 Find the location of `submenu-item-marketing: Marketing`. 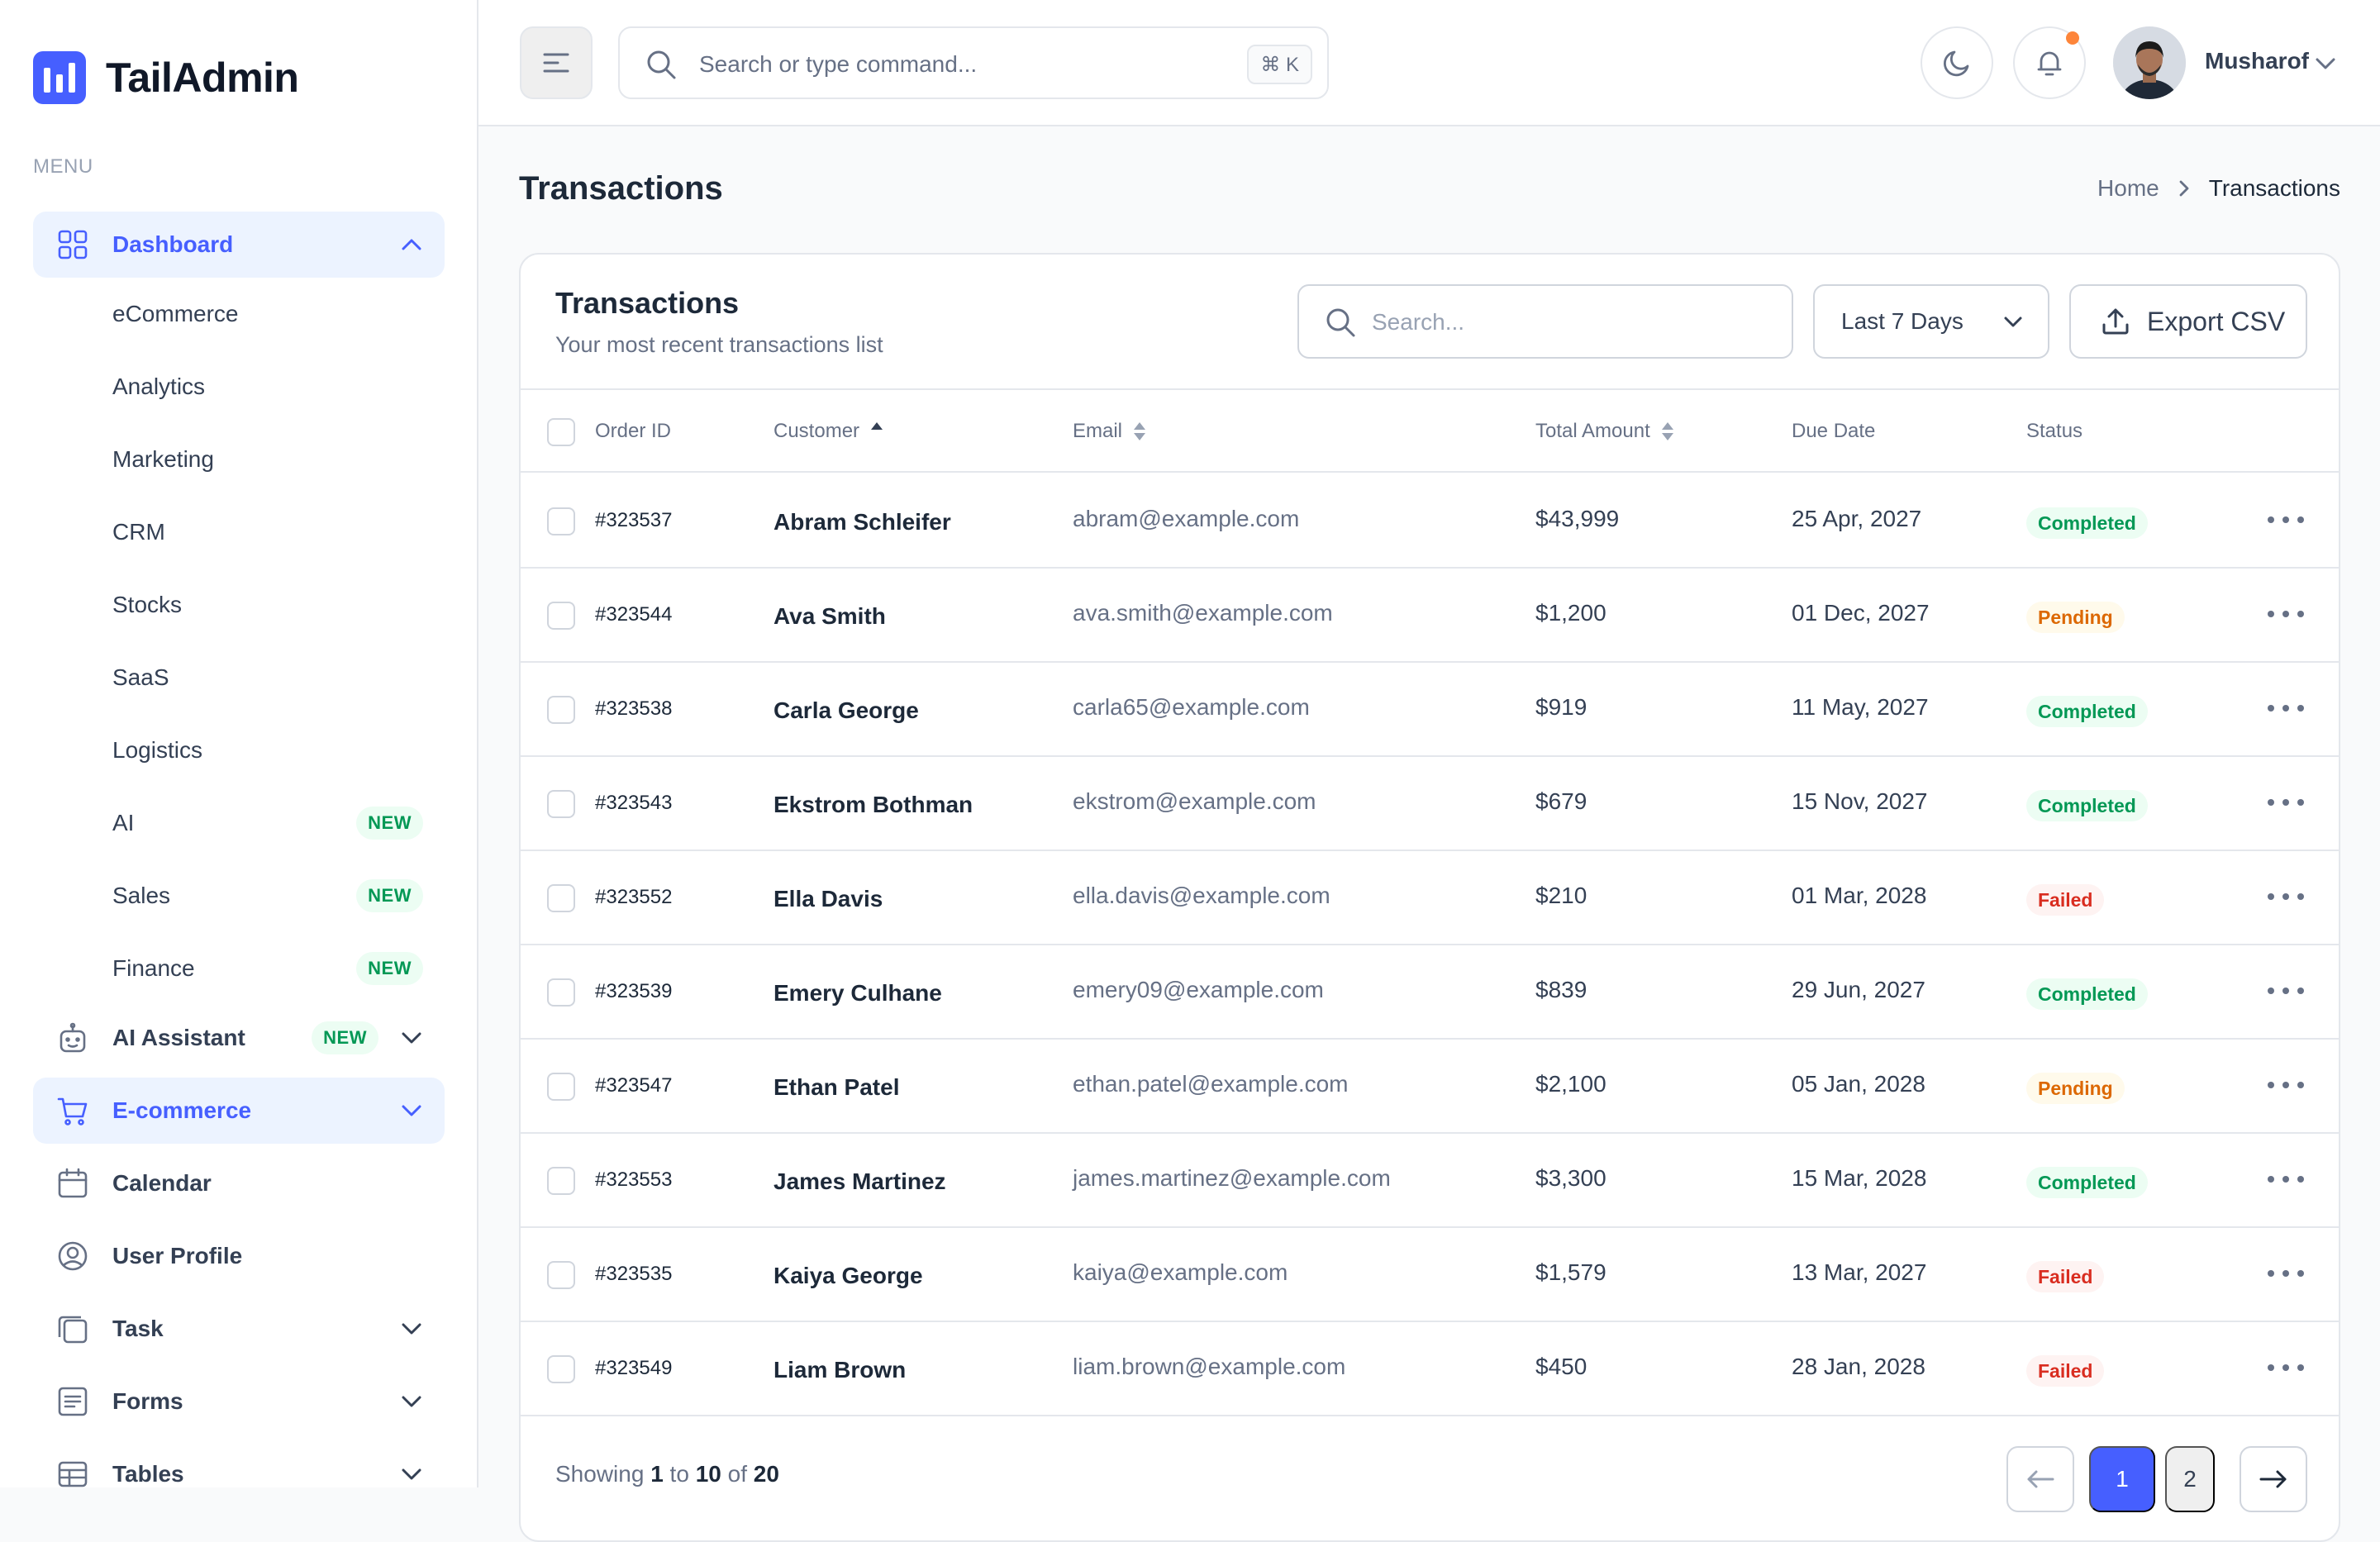

submenu-item-marketing: Marketing is located at coordinates (278, 459).